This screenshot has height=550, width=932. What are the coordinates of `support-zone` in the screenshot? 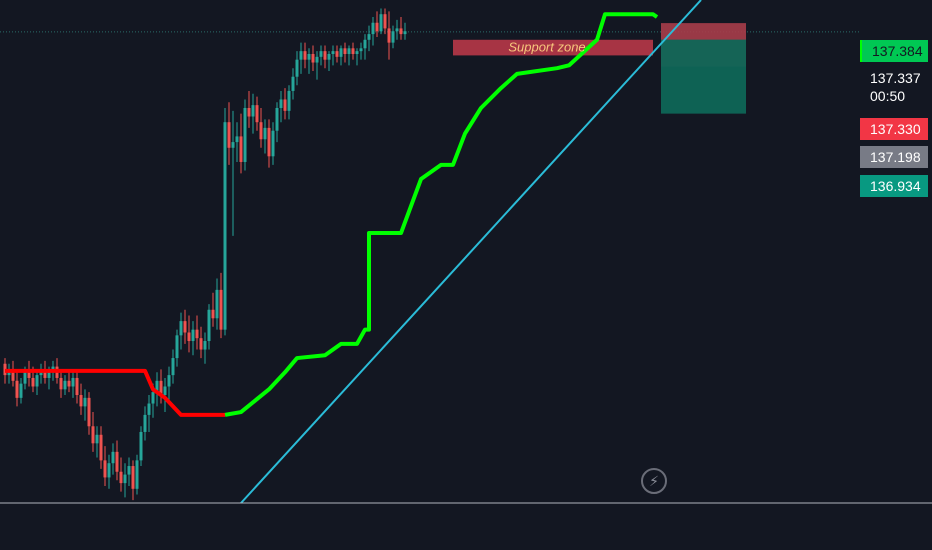 It's located at (553, 47).